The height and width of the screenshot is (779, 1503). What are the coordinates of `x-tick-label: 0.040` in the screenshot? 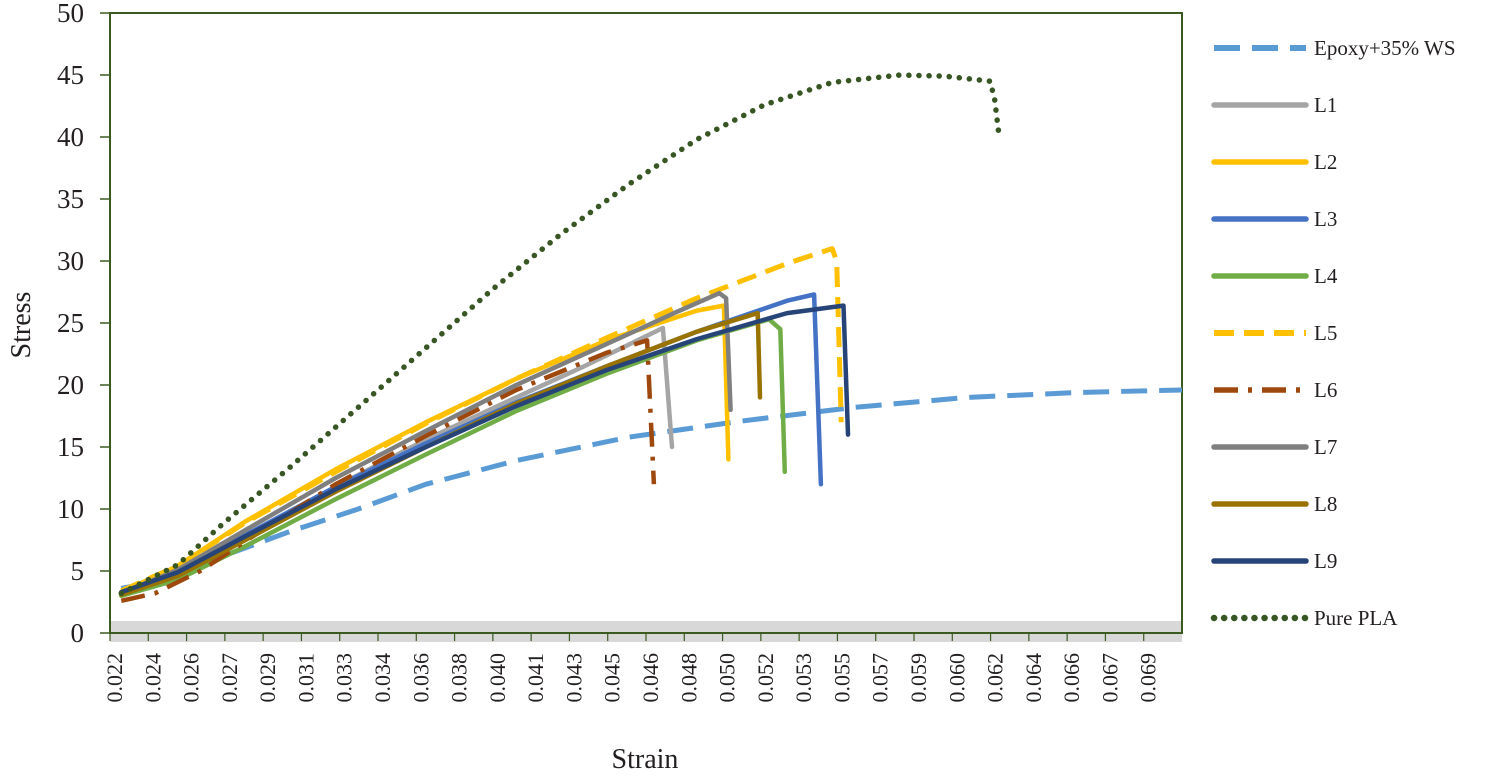 It's located at (497, 678).